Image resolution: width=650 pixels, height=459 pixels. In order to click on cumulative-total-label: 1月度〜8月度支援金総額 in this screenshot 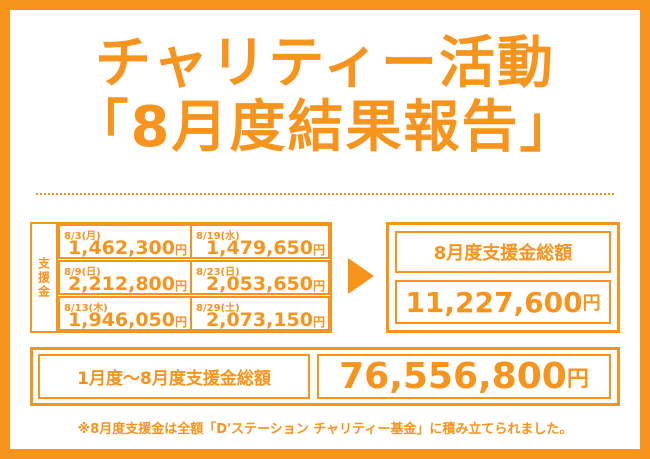, I will do `click(174, 376)`.